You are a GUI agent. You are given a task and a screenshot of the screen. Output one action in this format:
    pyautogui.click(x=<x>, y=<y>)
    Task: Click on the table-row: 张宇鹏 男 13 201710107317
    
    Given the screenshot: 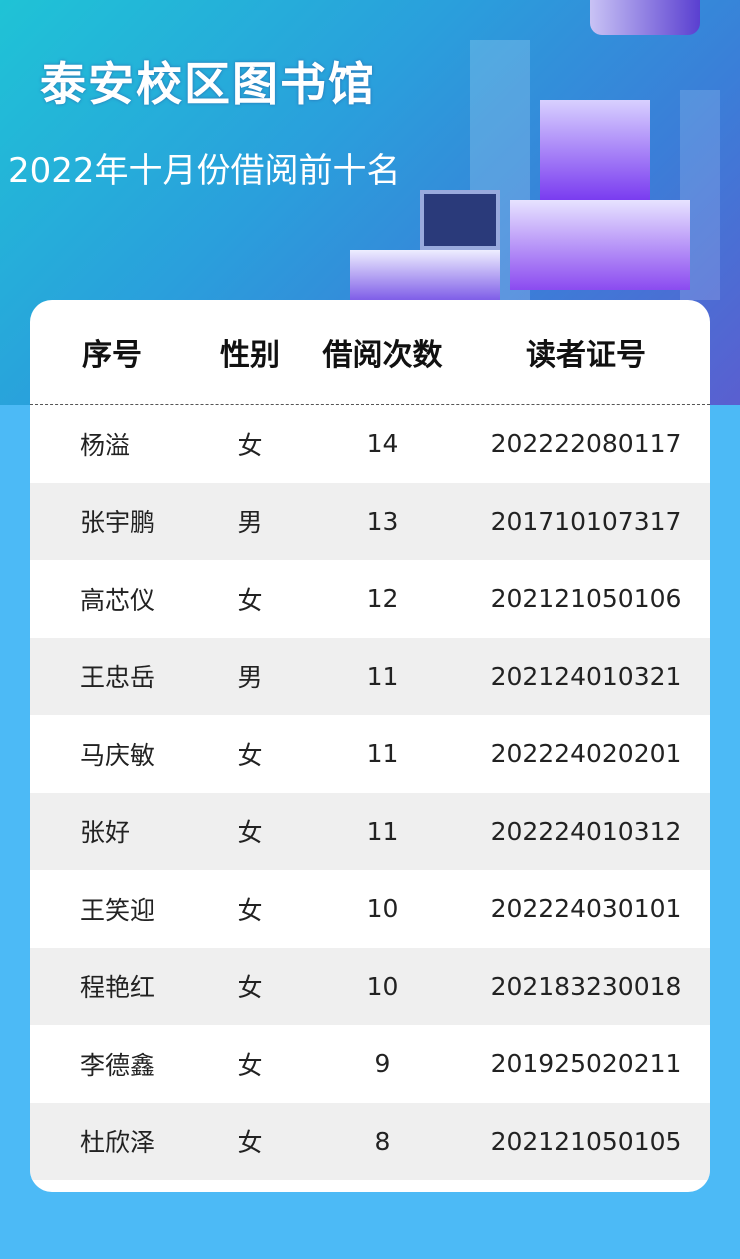 What is the action you would take?
    pyautogui.click(x=370, y=521)
    